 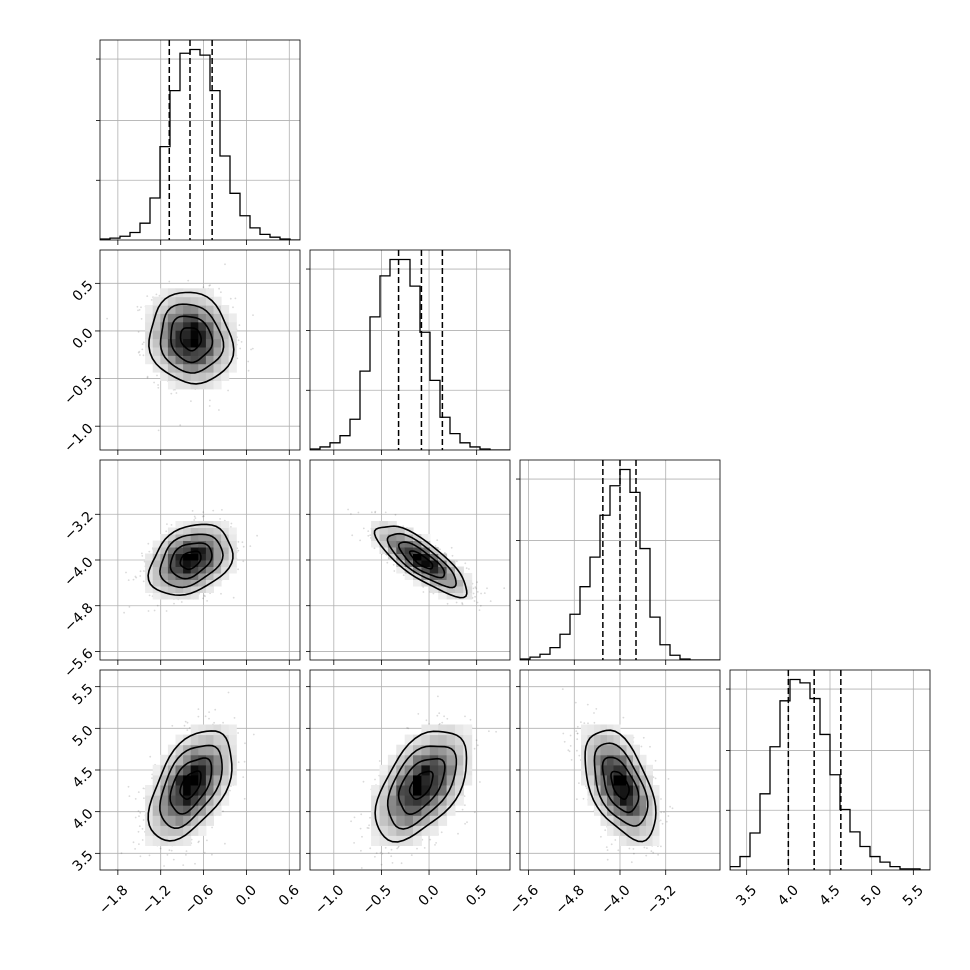 What do you see at coordinates (408, 352) in the screenshot?
I see `hist-panel-p1` at bounding box center [408, 352].